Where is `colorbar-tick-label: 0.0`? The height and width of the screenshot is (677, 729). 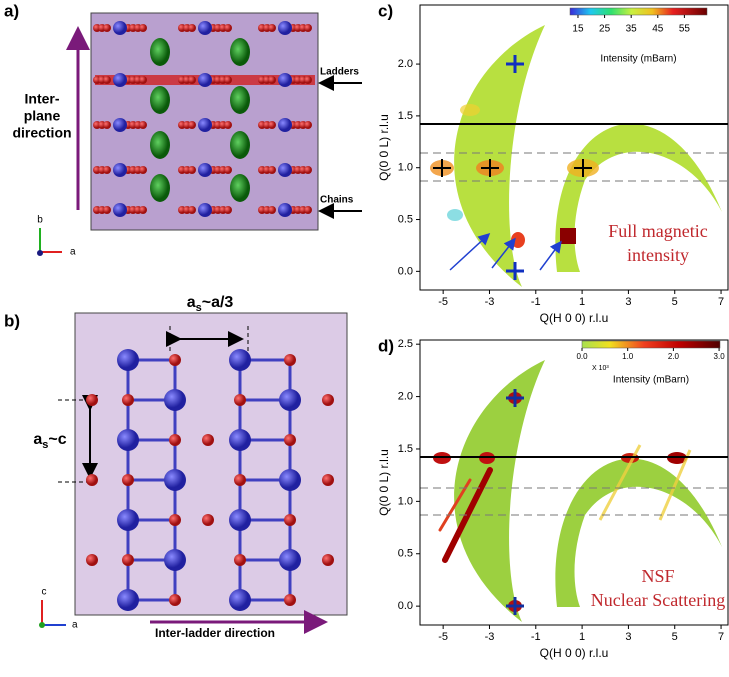 colorbar-tick-label: 0.0 is located at coordinates (582, 356).